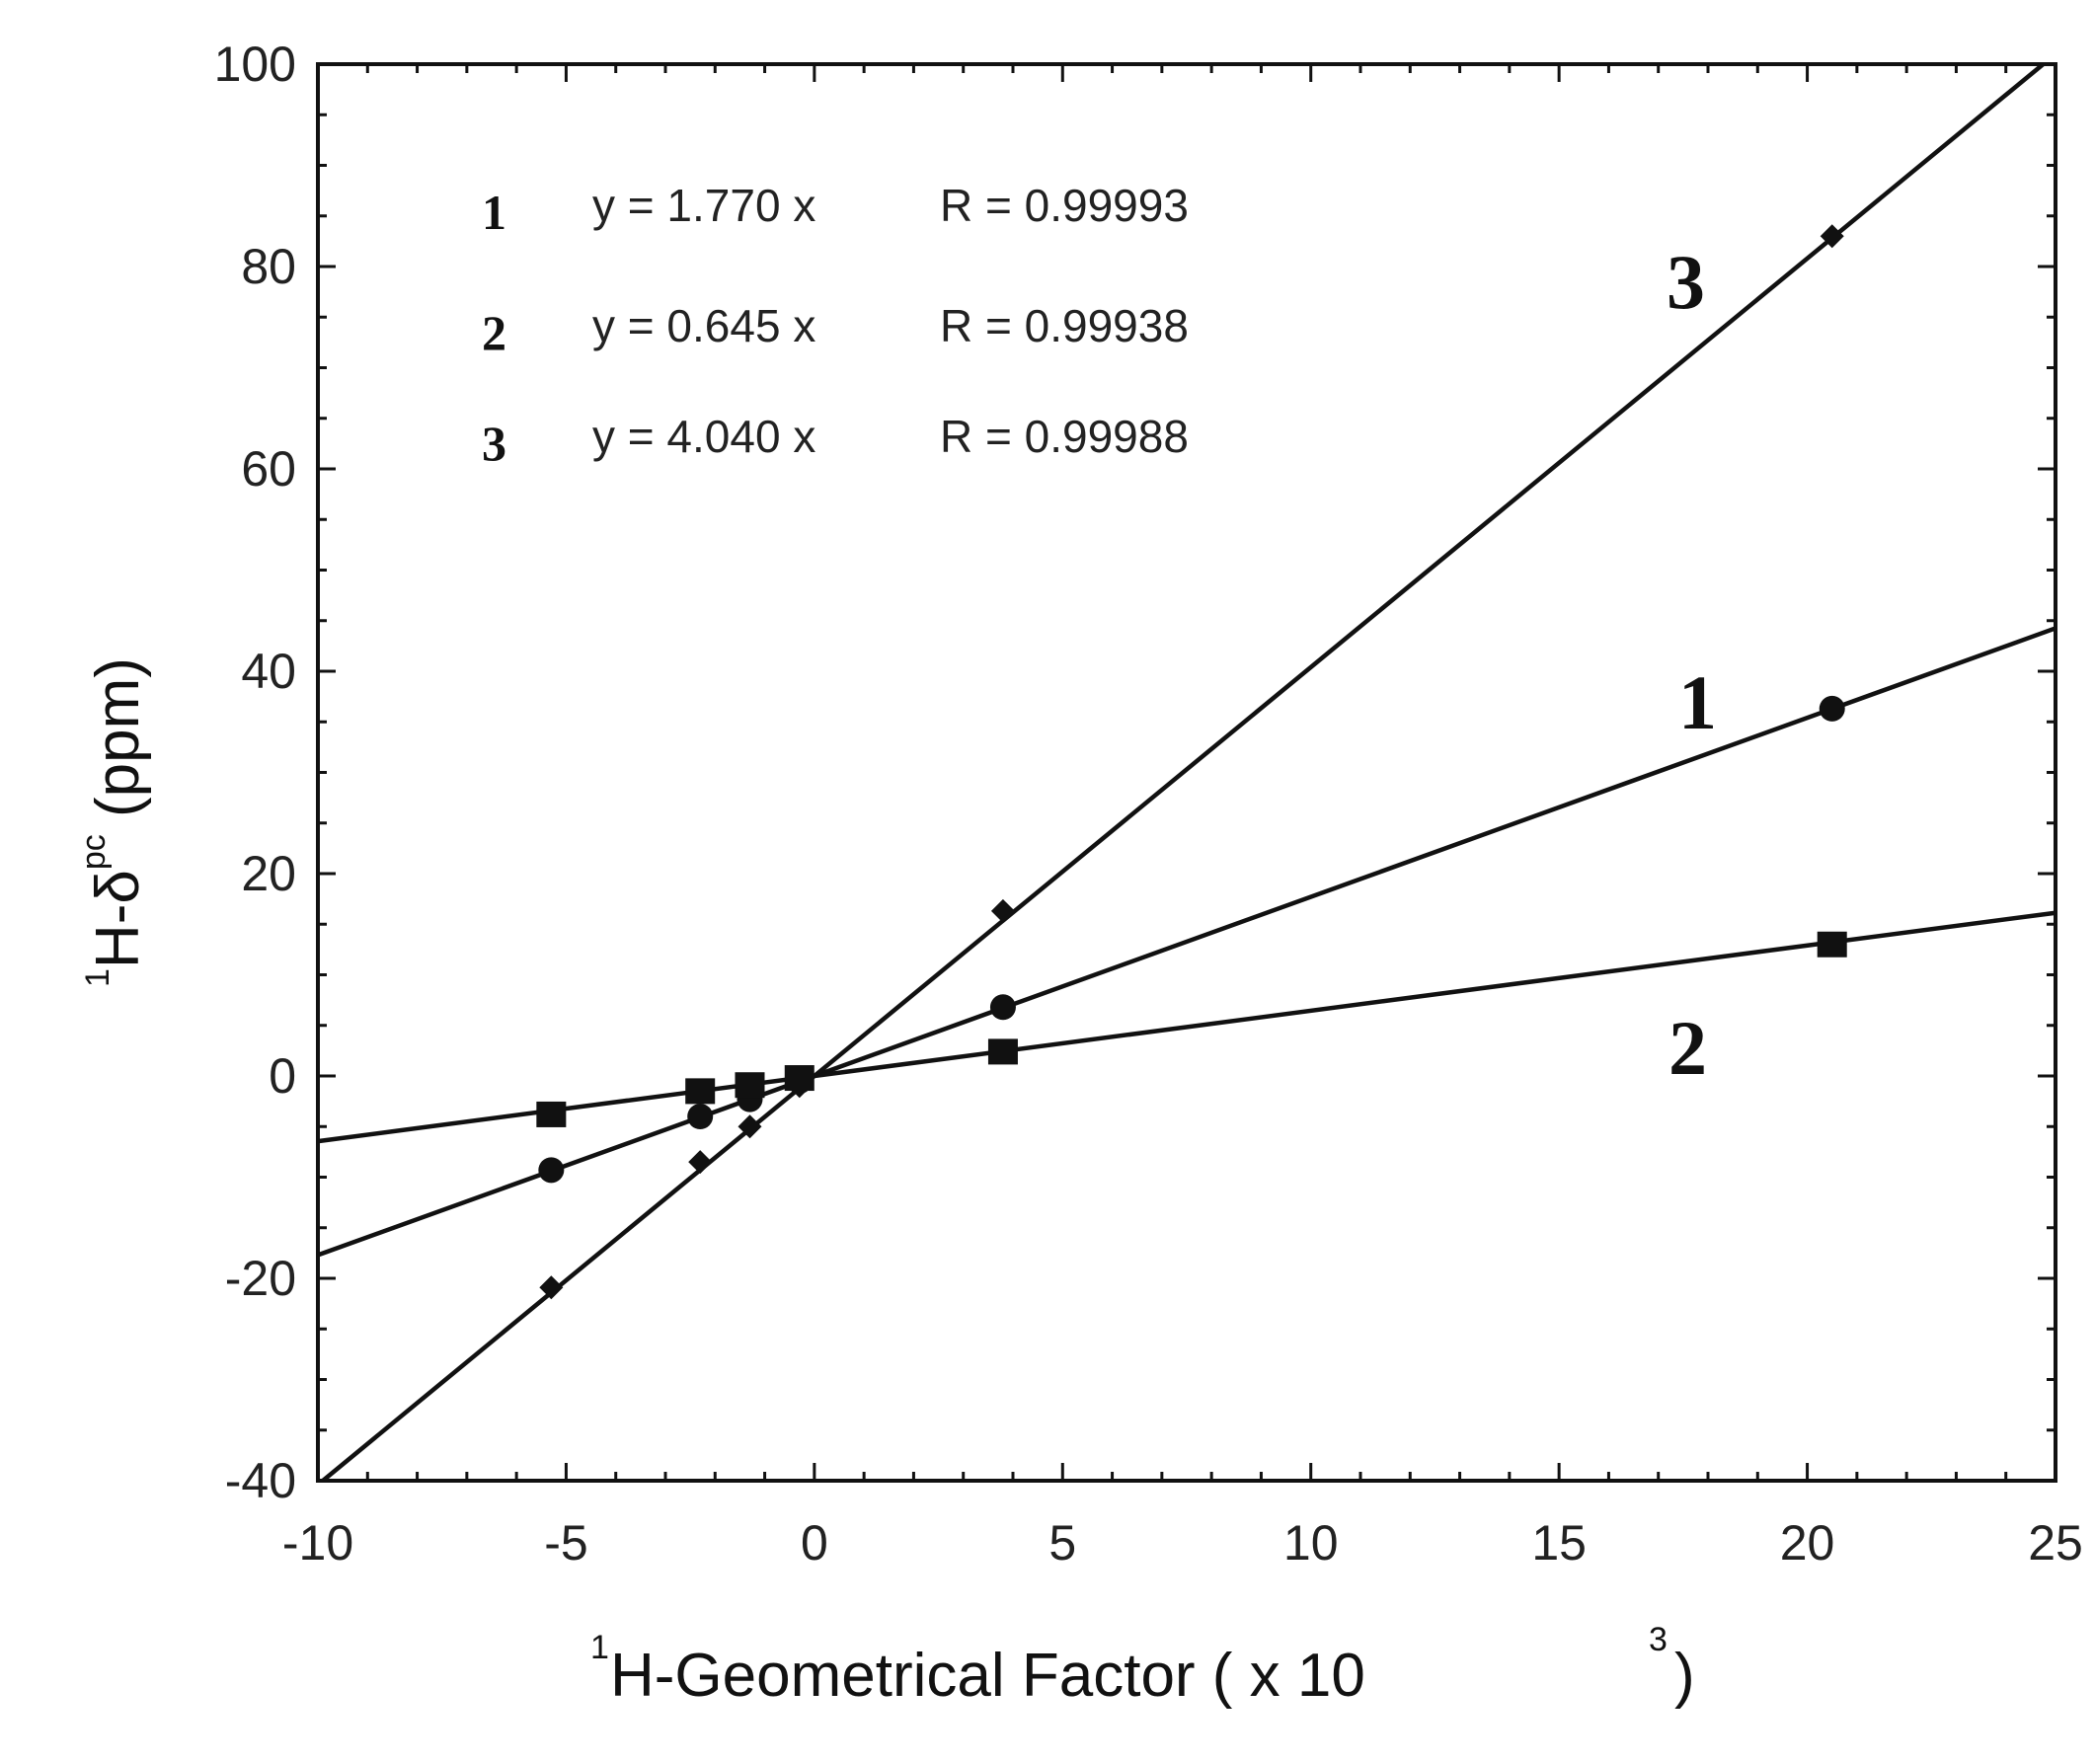 The width and height of the screenshot is (2095, 1764). Describe the element at coordinates (1559, 1543) in the screenshot. I see `x-tick-label: 15` at that location.